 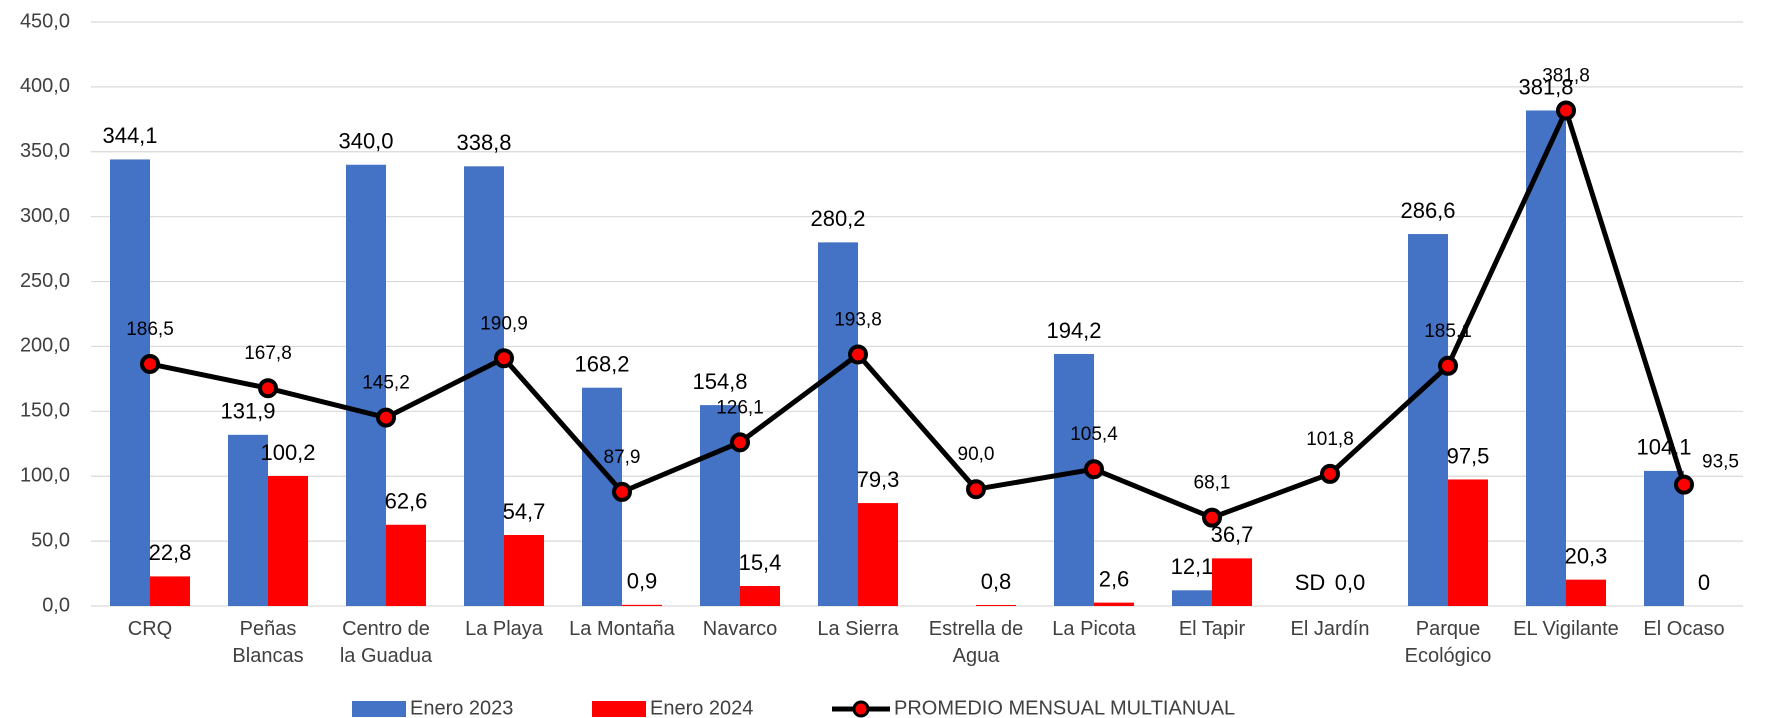 I want to click on line-value-label: 126,1, so click(x=740, y=407).